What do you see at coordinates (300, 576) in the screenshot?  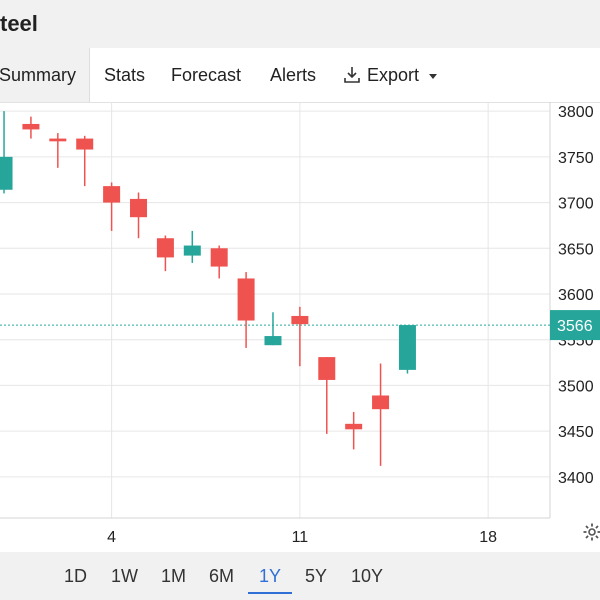 I see `timeframe-bar: 1D 1W 1M 6M 1Y 5Y 10Y` at bounding box center [300, 576].